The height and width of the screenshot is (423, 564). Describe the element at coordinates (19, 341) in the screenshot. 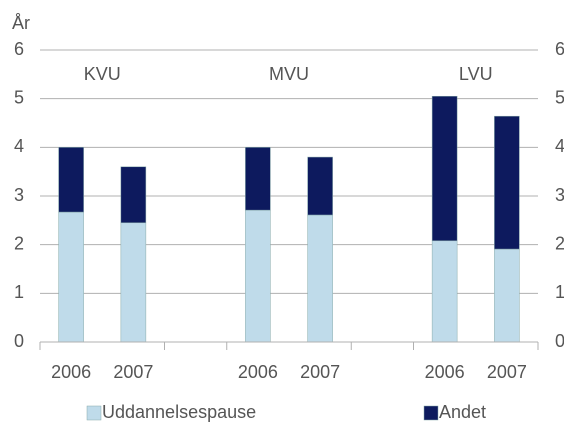

I see `y-tick-label: 0` at that location.